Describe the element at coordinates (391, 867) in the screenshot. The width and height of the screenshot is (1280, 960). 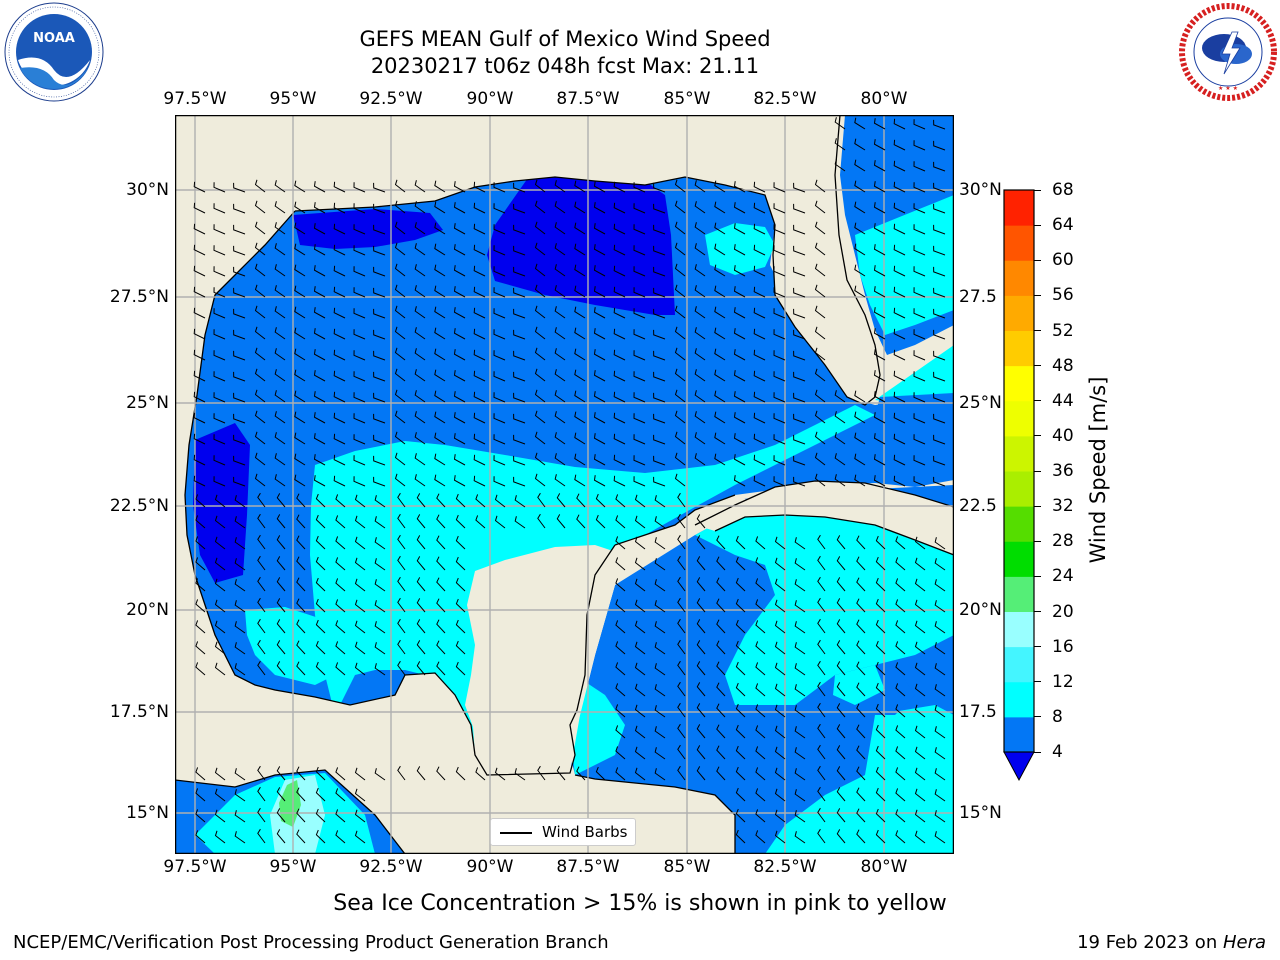
I see `lon-label-bottom: 92.5°W` at that location.